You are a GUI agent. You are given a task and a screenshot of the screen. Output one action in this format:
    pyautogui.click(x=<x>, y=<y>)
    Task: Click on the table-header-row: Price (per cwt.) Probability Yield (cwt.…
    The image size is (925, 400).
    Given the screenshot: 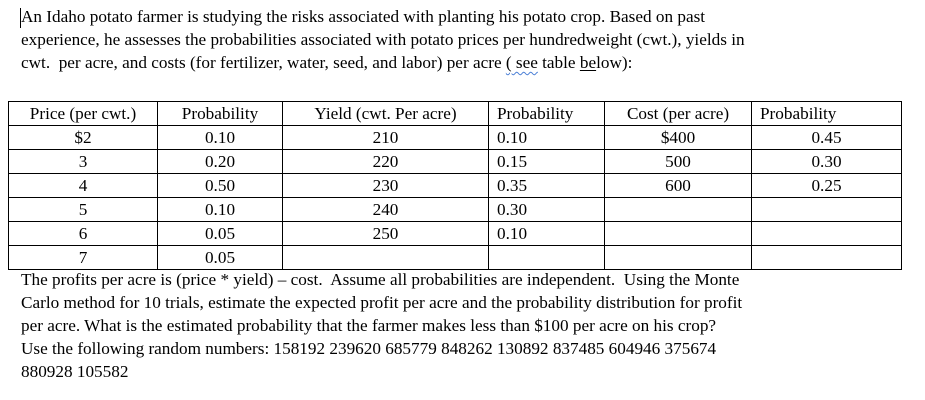 What is the action you would take?
    pyautogui.click(x=455, y=113)
    